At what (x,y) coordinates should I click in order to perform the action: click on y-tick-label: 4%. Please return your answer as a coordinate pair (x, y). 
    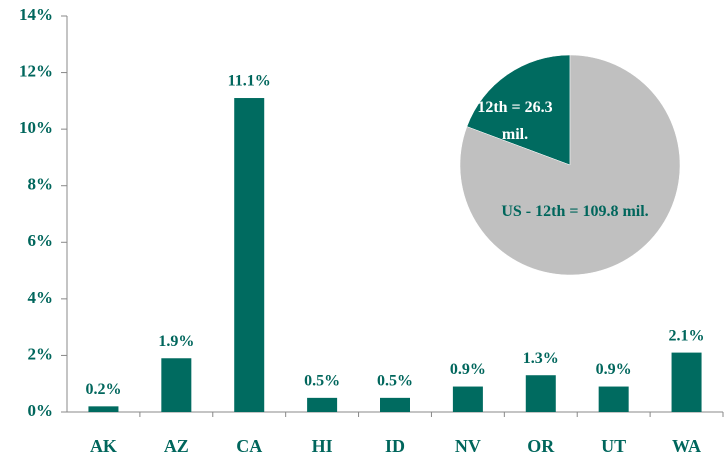
    Looking at the image, I should click on (41, 297).